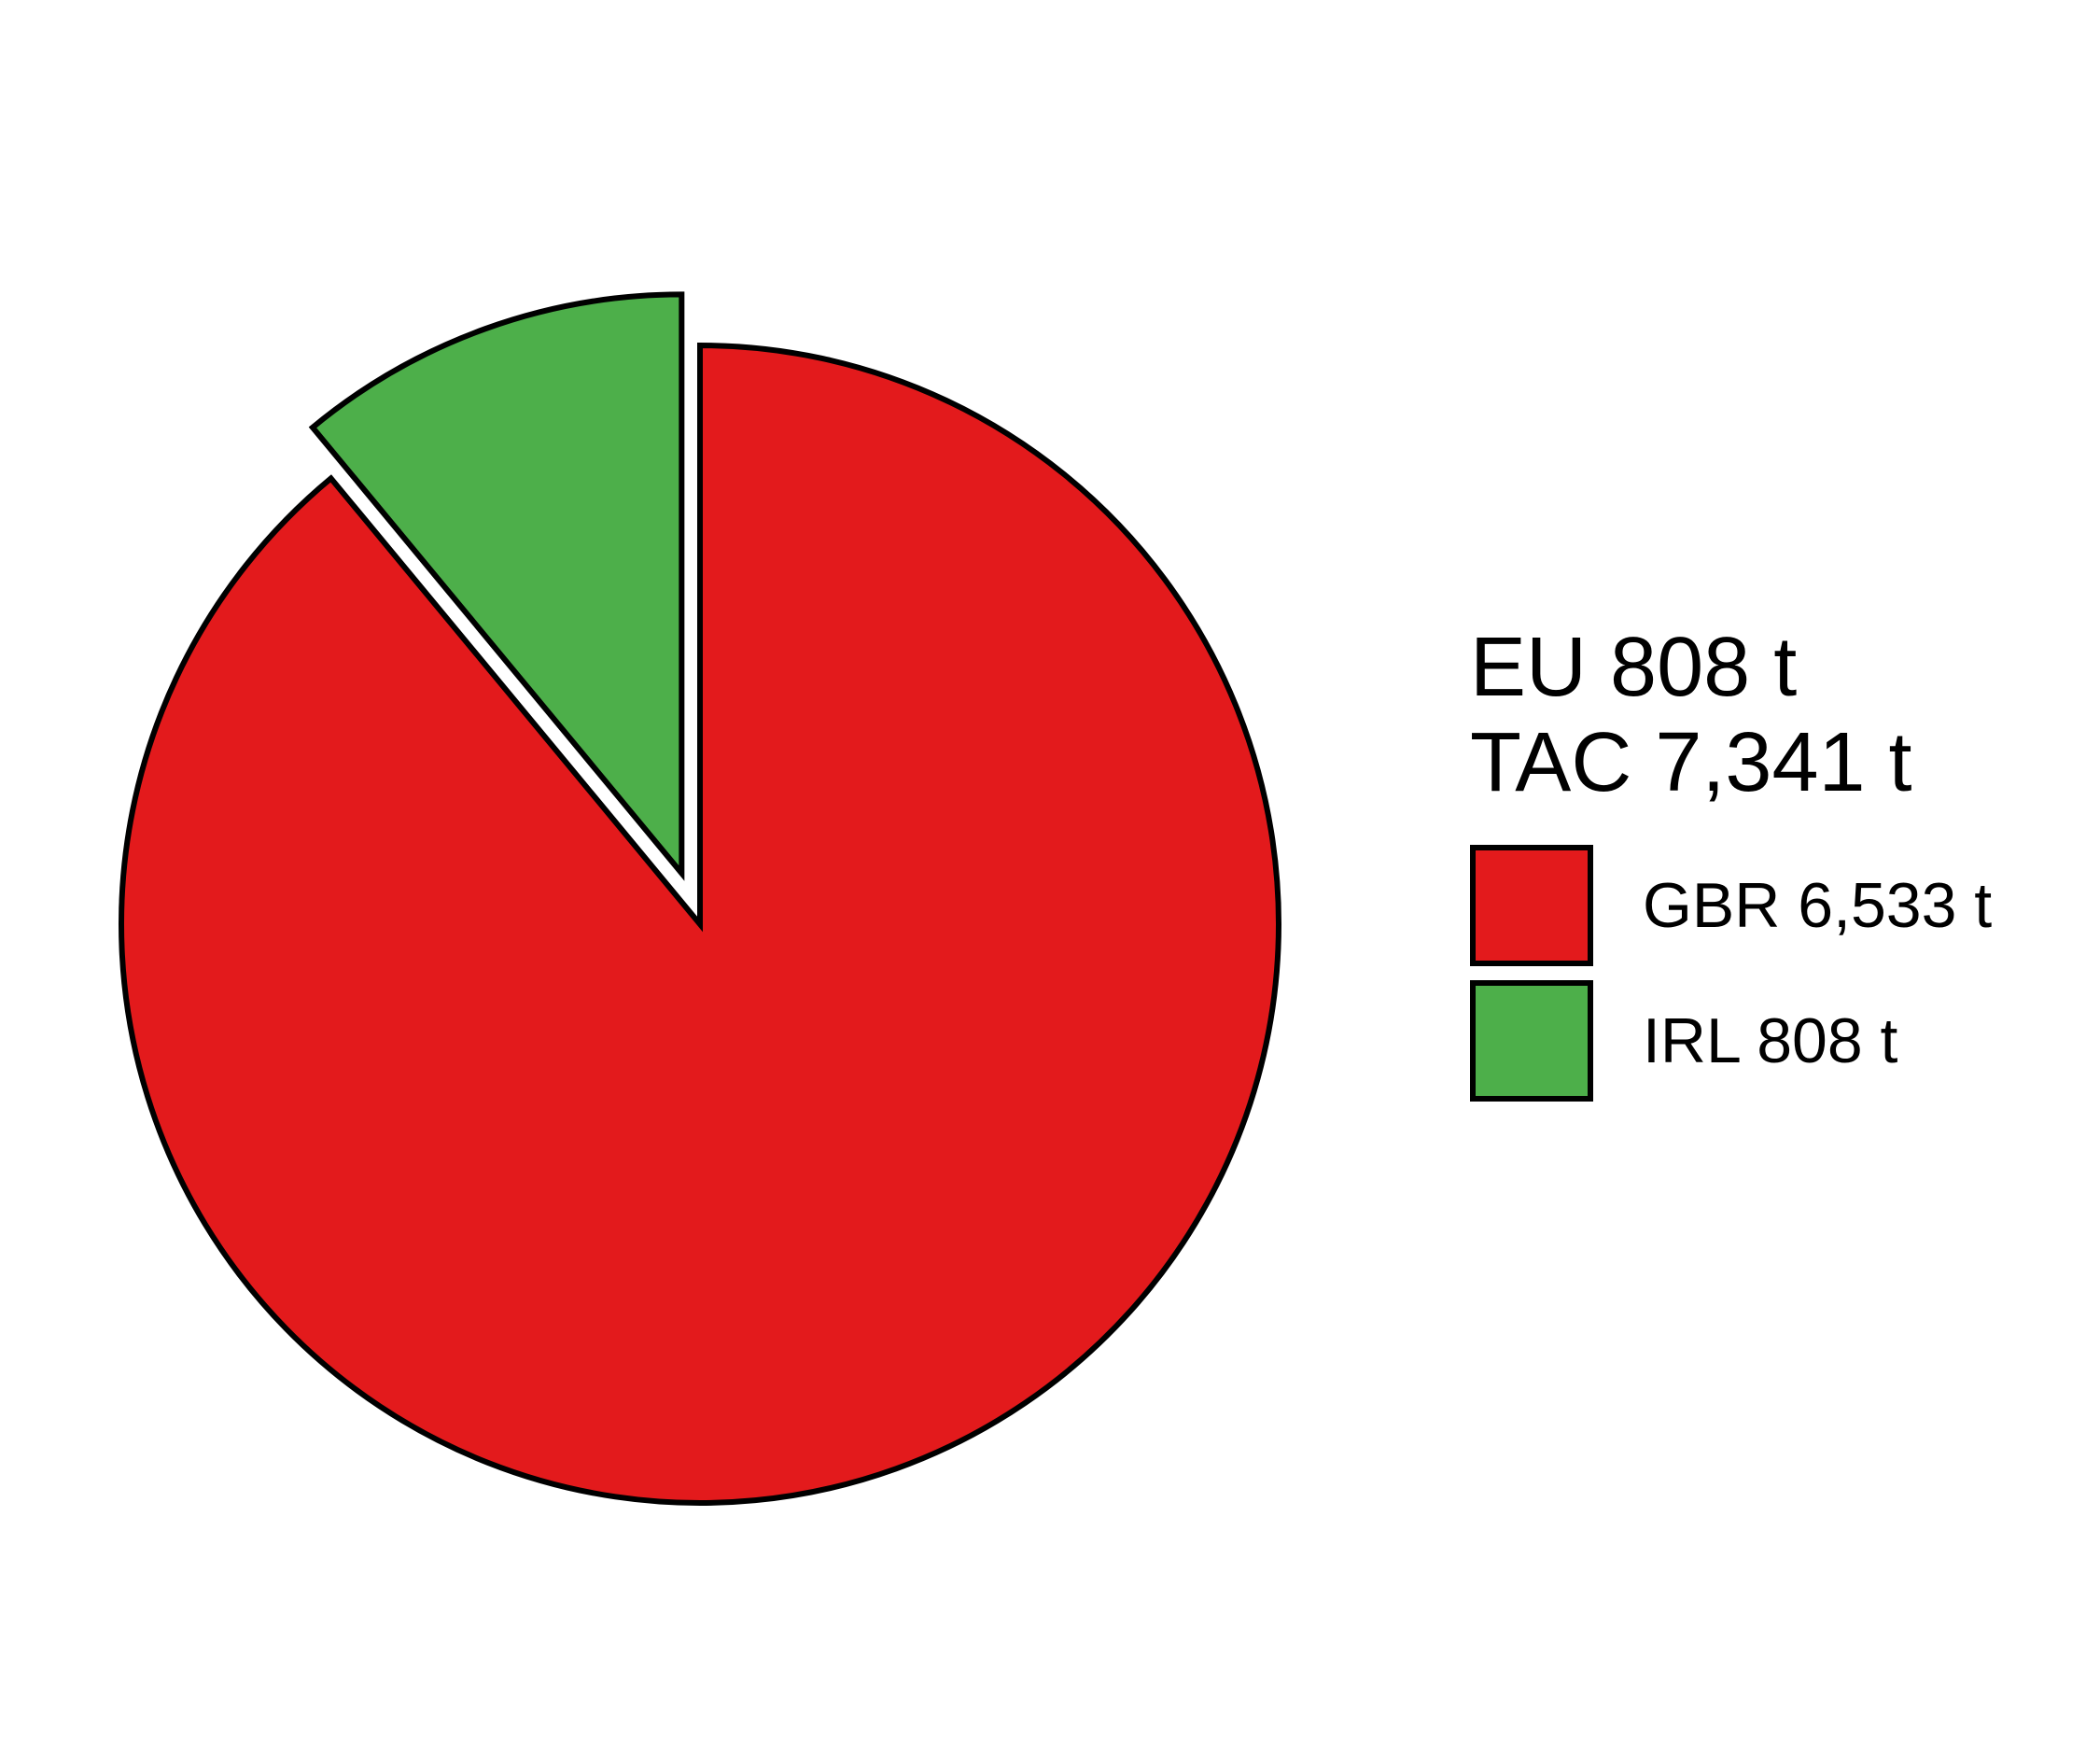 This screenshot has width=2100, height=1755. I want to click on legend-title-eu: EU 808 t, so click(1634, 667).